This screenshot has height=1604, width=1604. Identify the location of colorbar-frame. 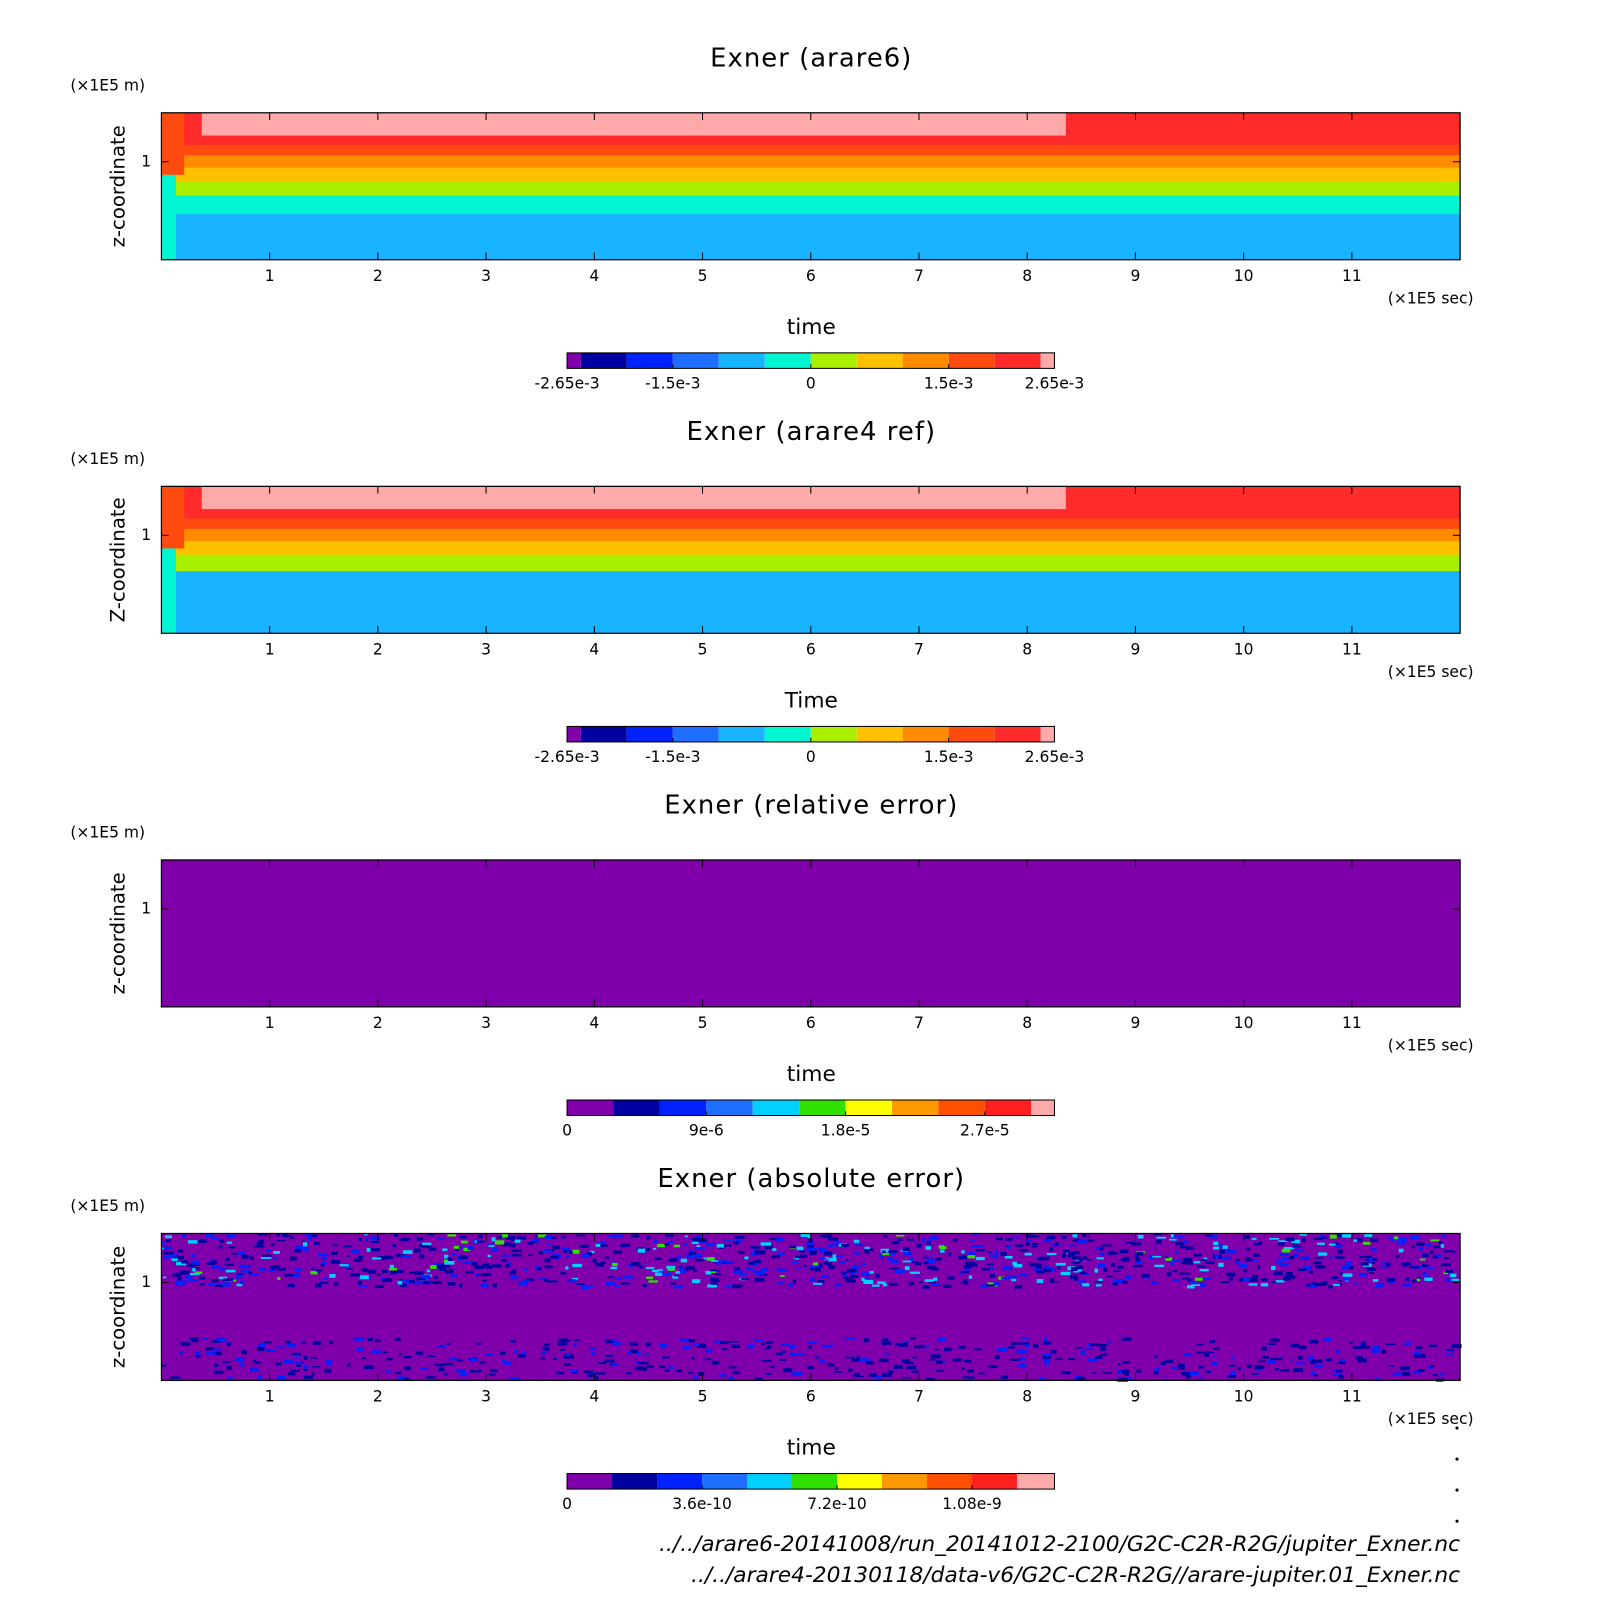
(810, 1108).